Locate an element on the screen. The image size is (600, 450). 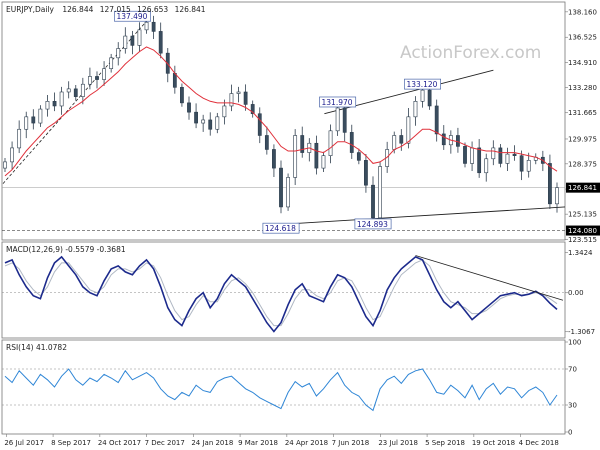
pivot-label: 124.618 is located at coordinates (280, 228).